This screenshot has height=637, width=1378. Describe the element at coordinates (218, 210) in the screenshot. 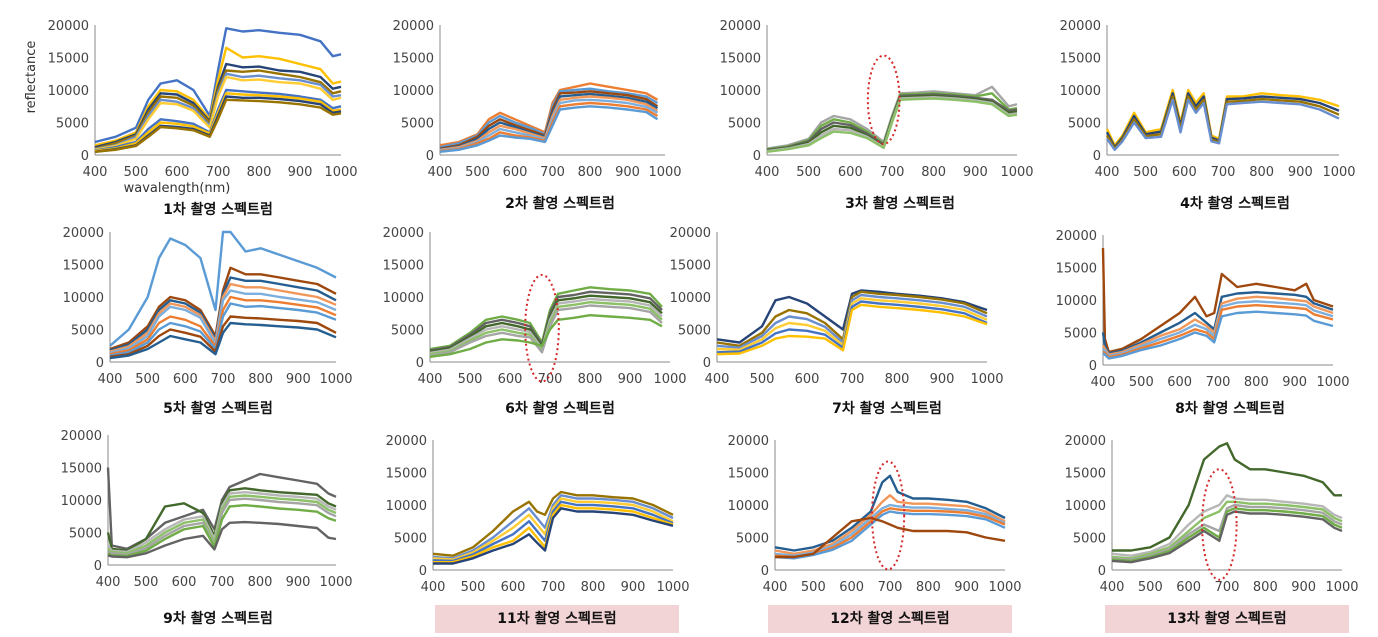

I see `chart-caption: 1차 촬영 스펙트럼` at that location.